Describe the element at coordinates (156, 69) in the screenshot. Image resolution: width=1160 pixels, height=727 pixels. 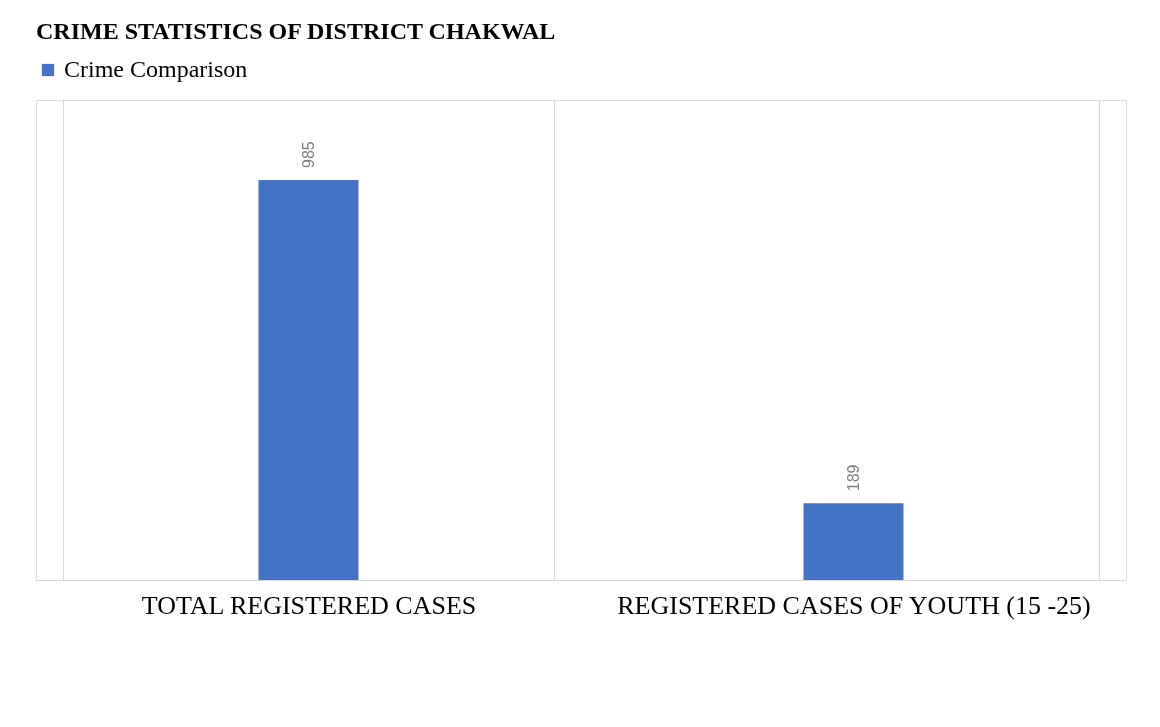
I see `legend-label: Crime Comparison` at that location.